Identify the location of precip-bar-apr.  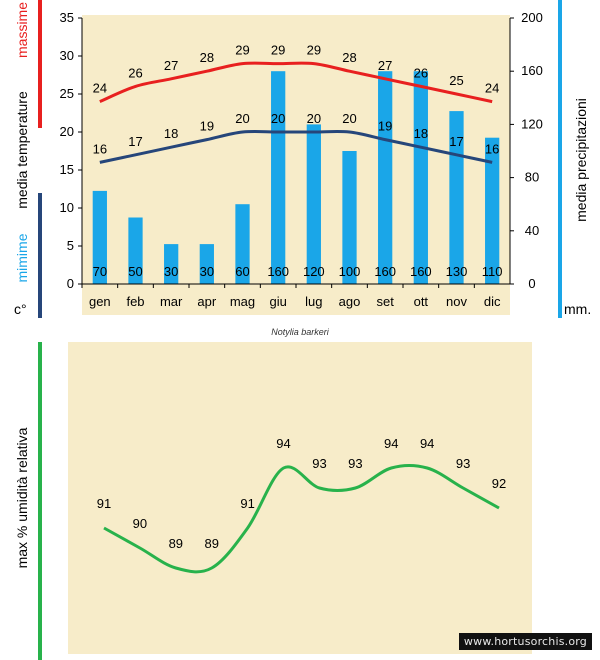
(206, 264).